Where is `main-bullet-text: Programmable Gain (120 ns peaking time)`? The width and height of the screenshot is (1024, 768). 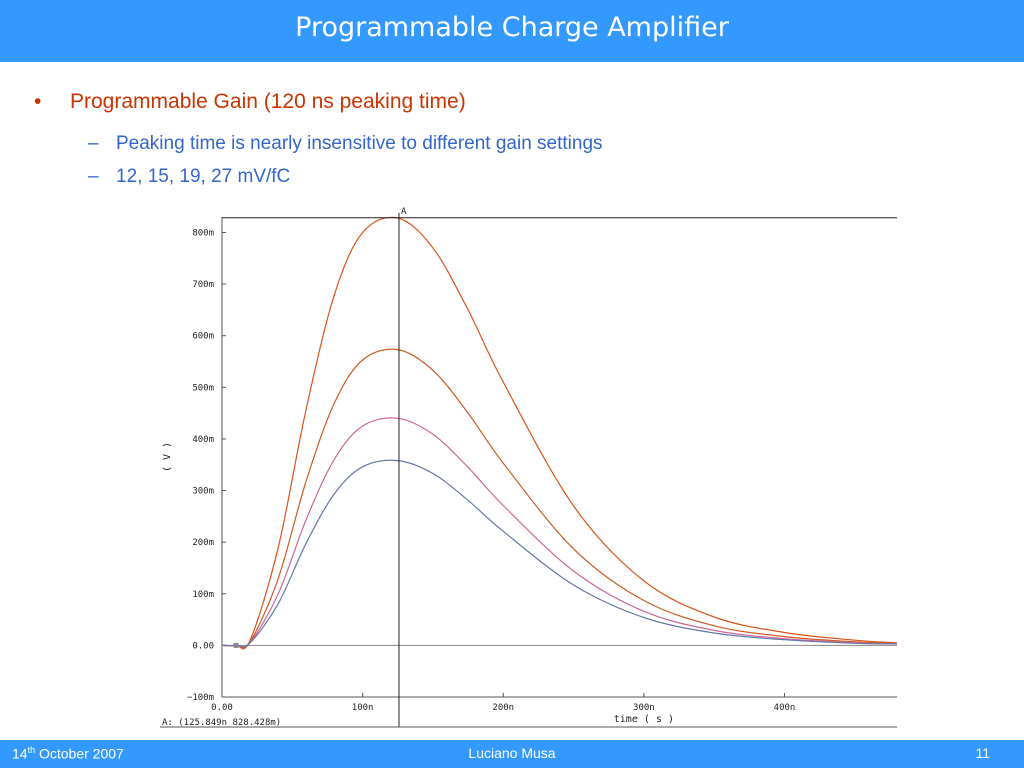
main-bullet-text: Programmable Gain (120 ns peaking time) is located at coordinates (268, 101).